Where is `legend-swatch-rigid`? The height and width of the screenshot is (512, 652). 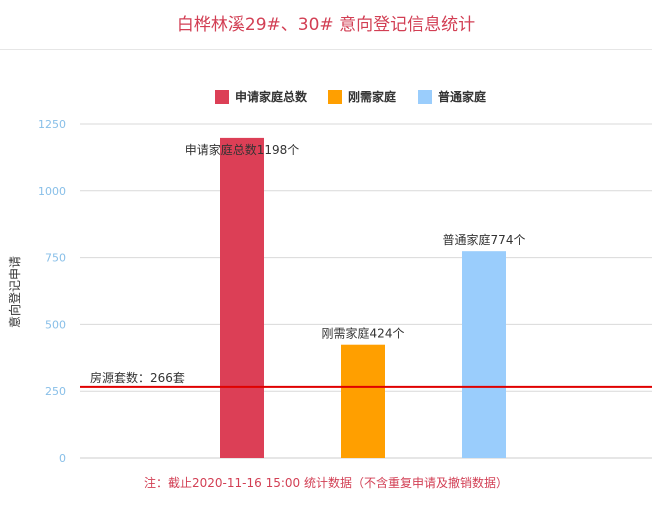
legend-swatch-rigid is located at coordinates (335, 96).